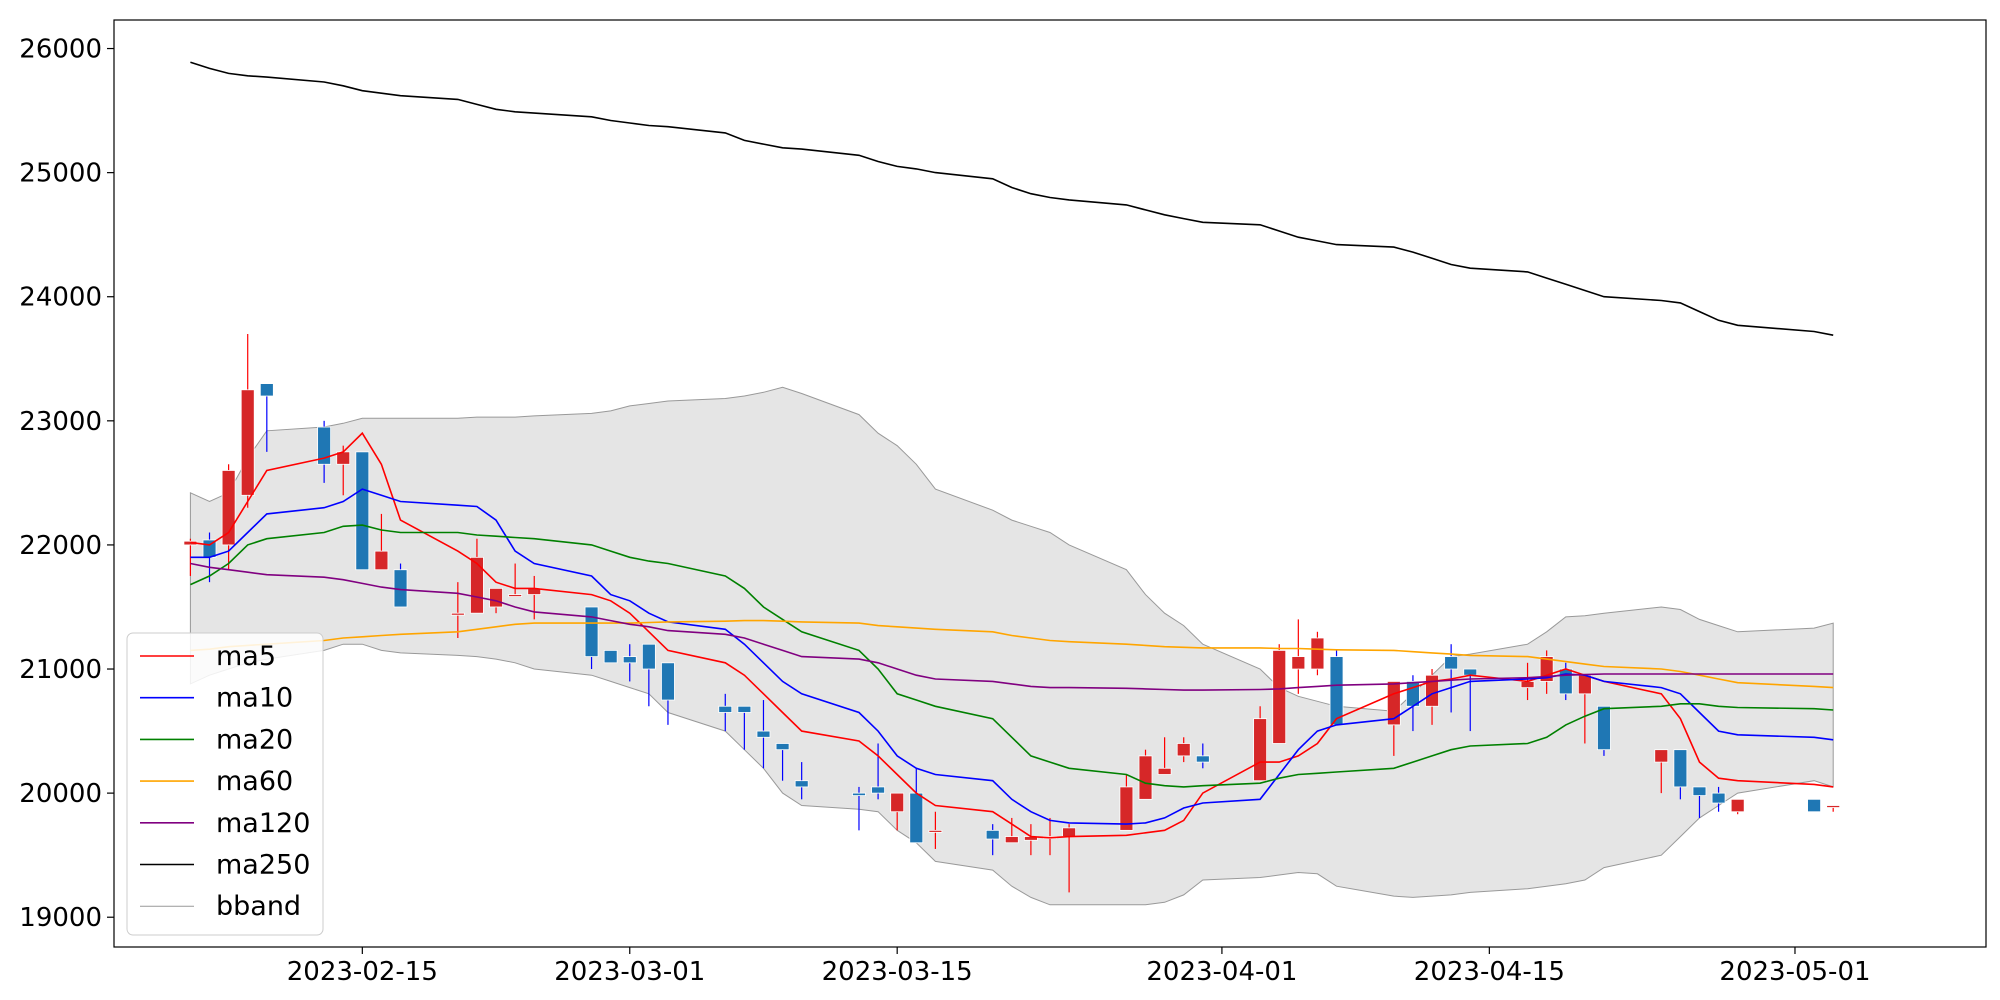 Image resolution: width=2000 pixels, height=1000 pixels. What do you see at coordinates (60, 546) in the screenshot?
I see `y-tick-label: 22000` at bounding box center [60, 546].